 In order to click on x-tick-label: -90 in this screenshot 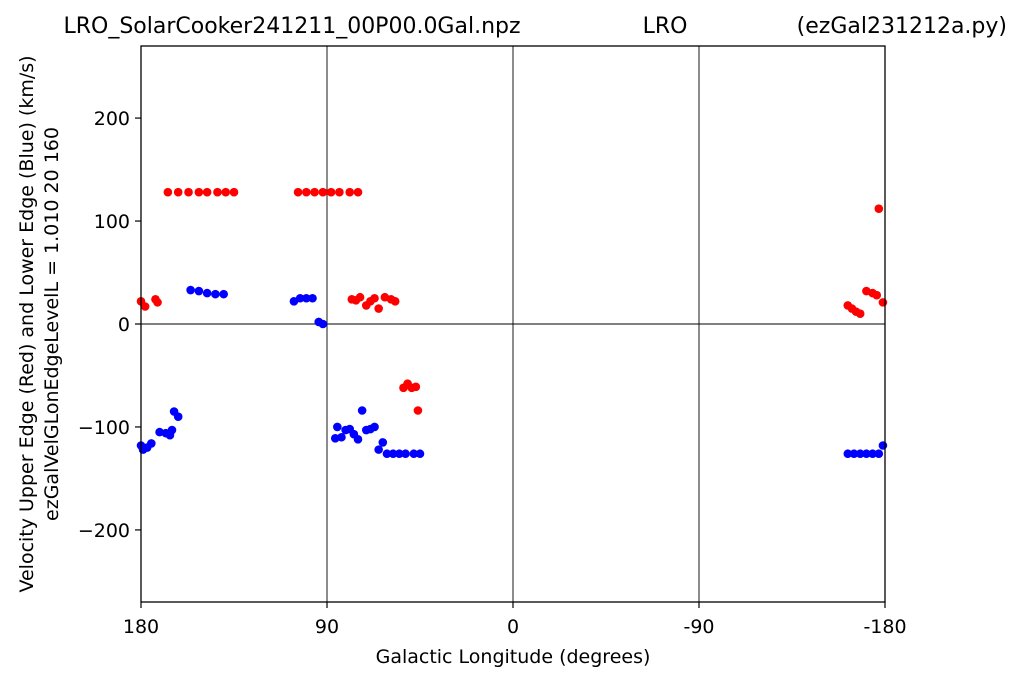, I will do `click(698, 627)`.